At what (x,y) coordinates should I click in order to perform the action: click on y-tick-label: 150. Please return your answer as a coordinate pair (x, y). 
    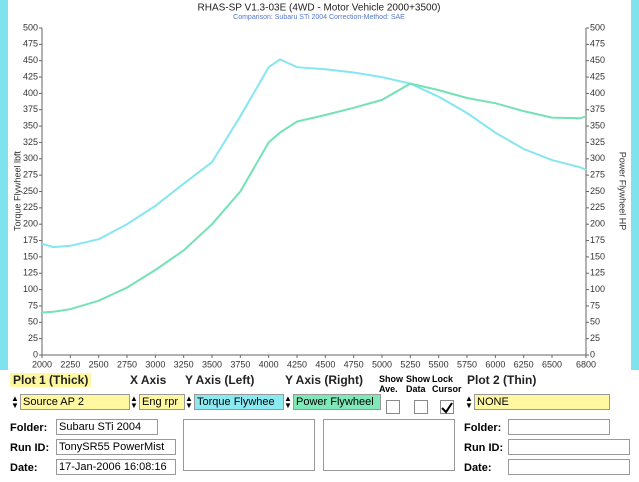
    Looking at the image, I should click on (30, 256).